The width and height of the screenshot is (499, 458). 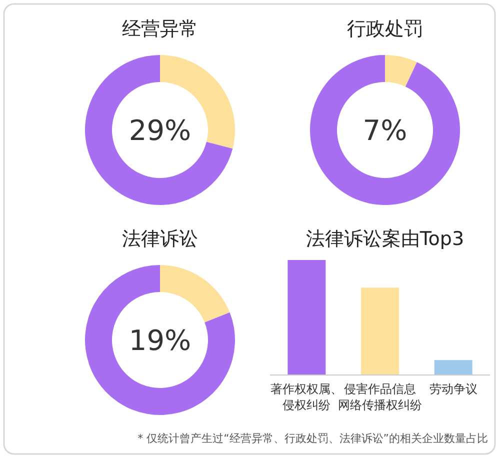 What do you see at coordinates (453, 389) in the screenshot?
I see `x-tick-label: 劳动争议` at bounding box center [453, 389].